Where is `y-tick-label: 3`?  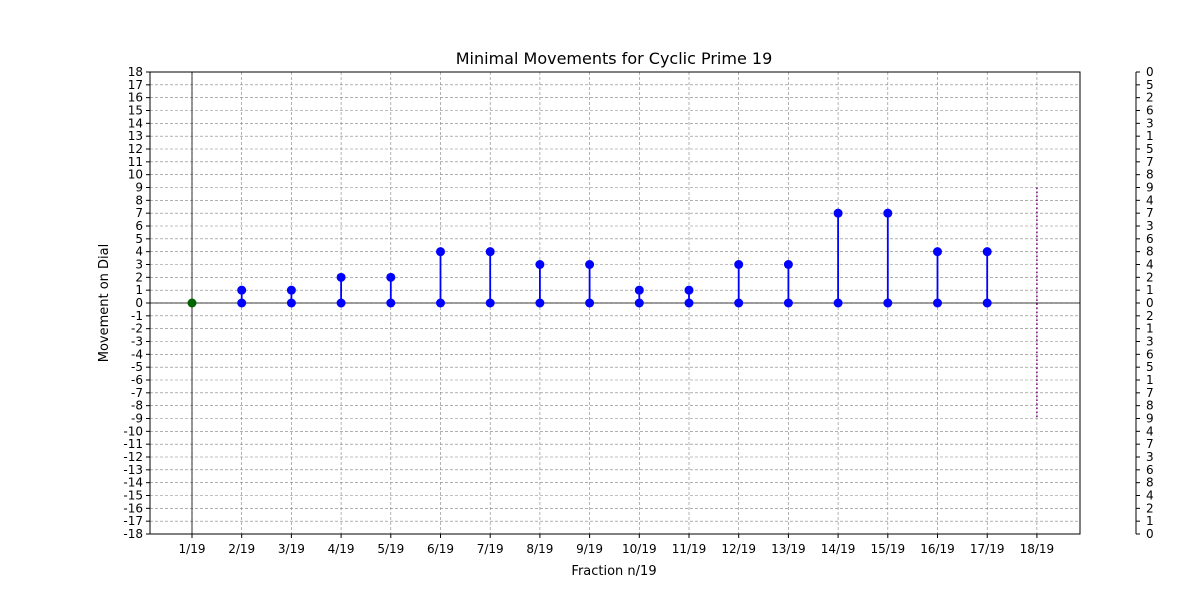 y-tick-label: 3 is located at coordinates (139, 265).